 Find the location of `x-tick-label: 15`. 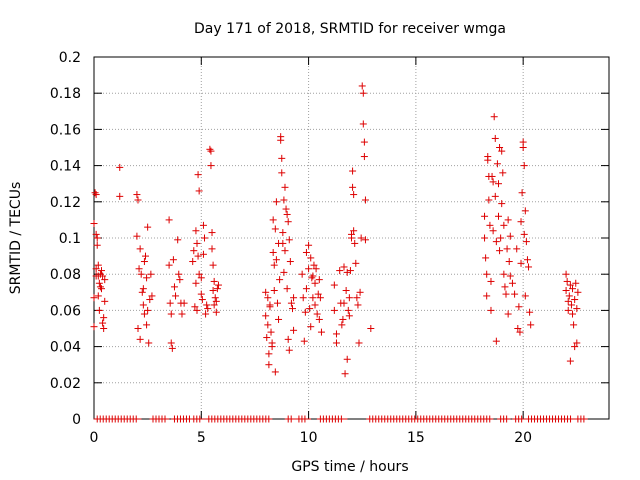

x-tick-label: 15 is located at coordinates (416, 438).